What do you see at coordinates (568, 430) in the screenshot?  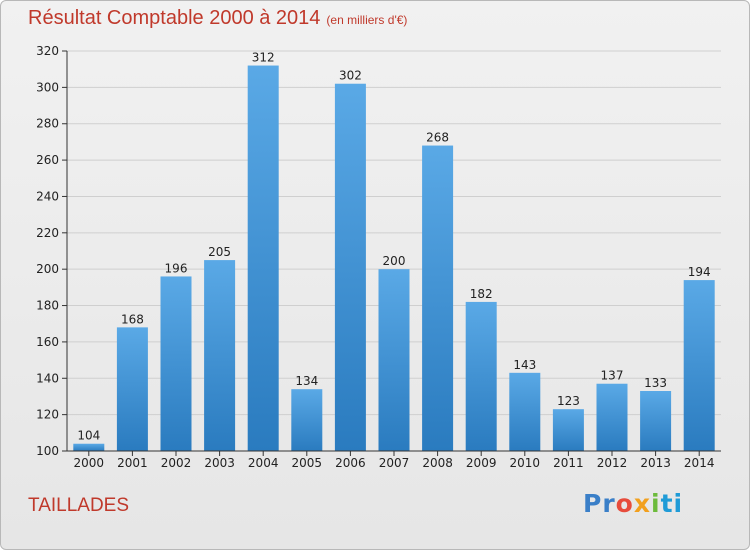 I see `bar-2011` at bounding box center [568, 430].